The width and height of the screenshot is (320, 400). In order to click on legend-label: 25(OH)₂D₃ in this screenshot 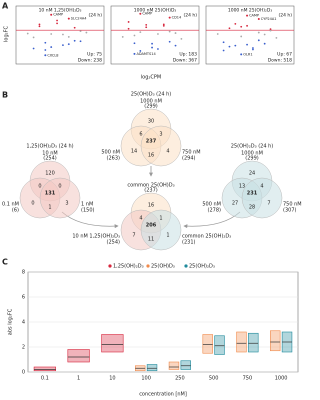, I will do `click(202, 267)`.